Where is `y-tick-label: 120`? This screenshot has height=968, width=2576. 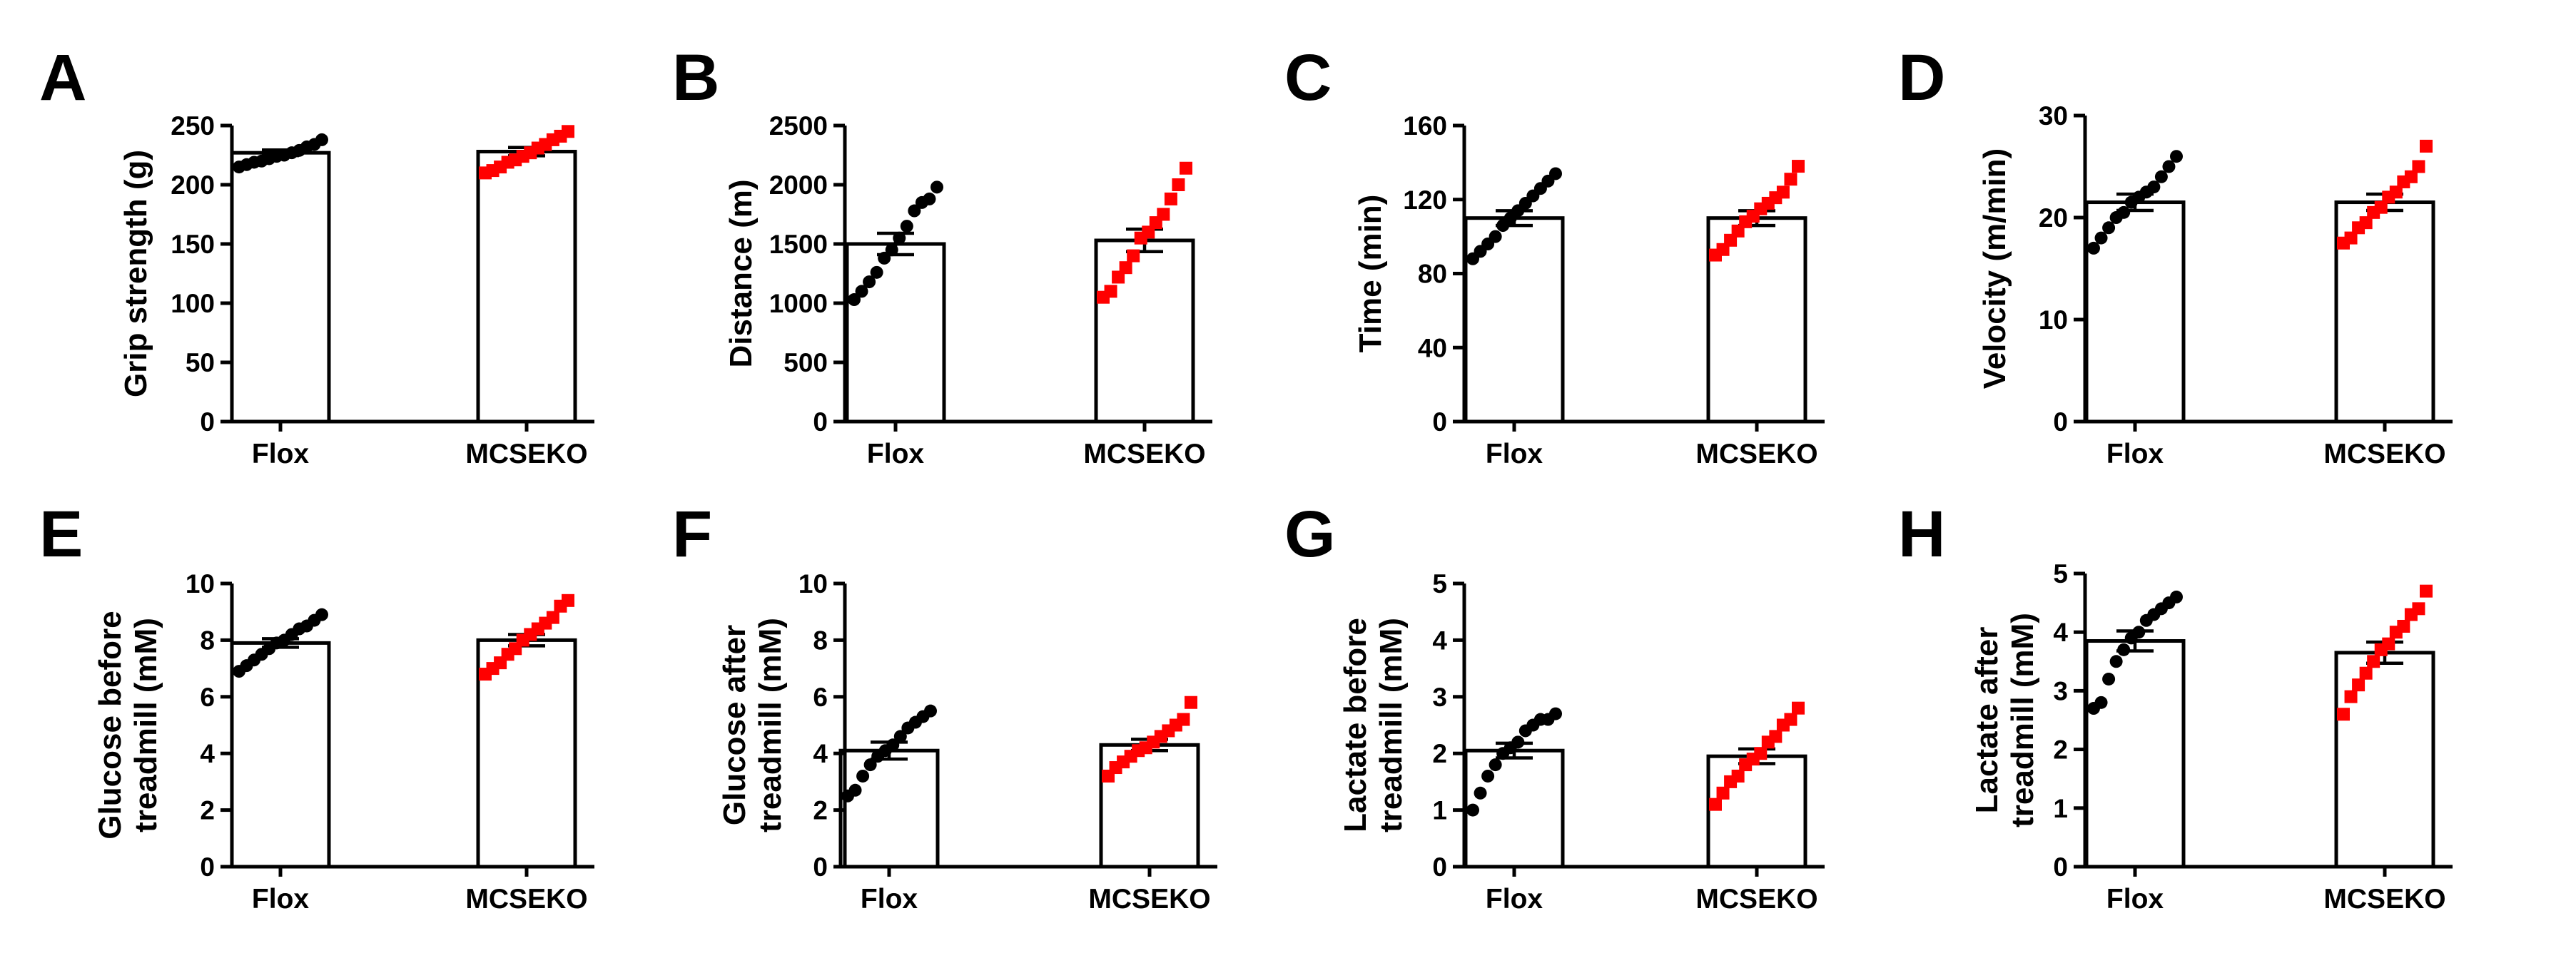 y-tick-label: 120 is located at coordinates (1425, 200).